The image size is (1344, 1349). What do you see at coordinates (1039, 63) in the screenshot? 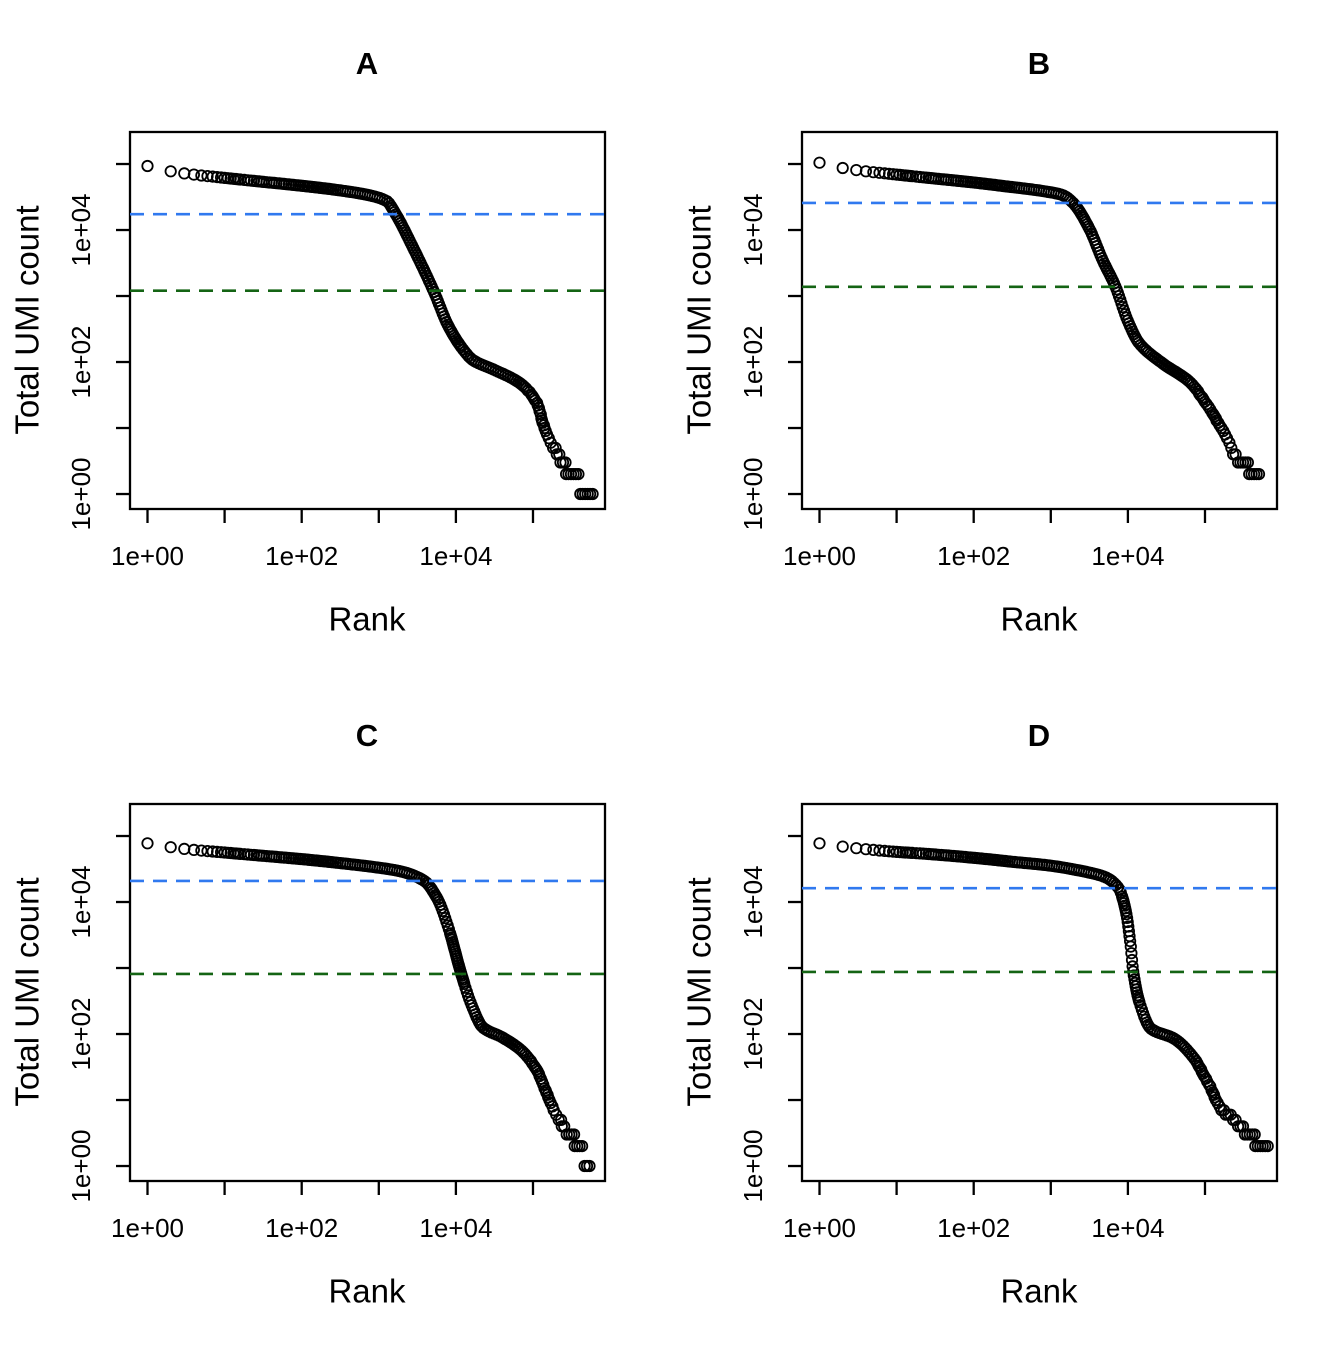
I see `panel-title: B` at bounding box center [1039, 63].